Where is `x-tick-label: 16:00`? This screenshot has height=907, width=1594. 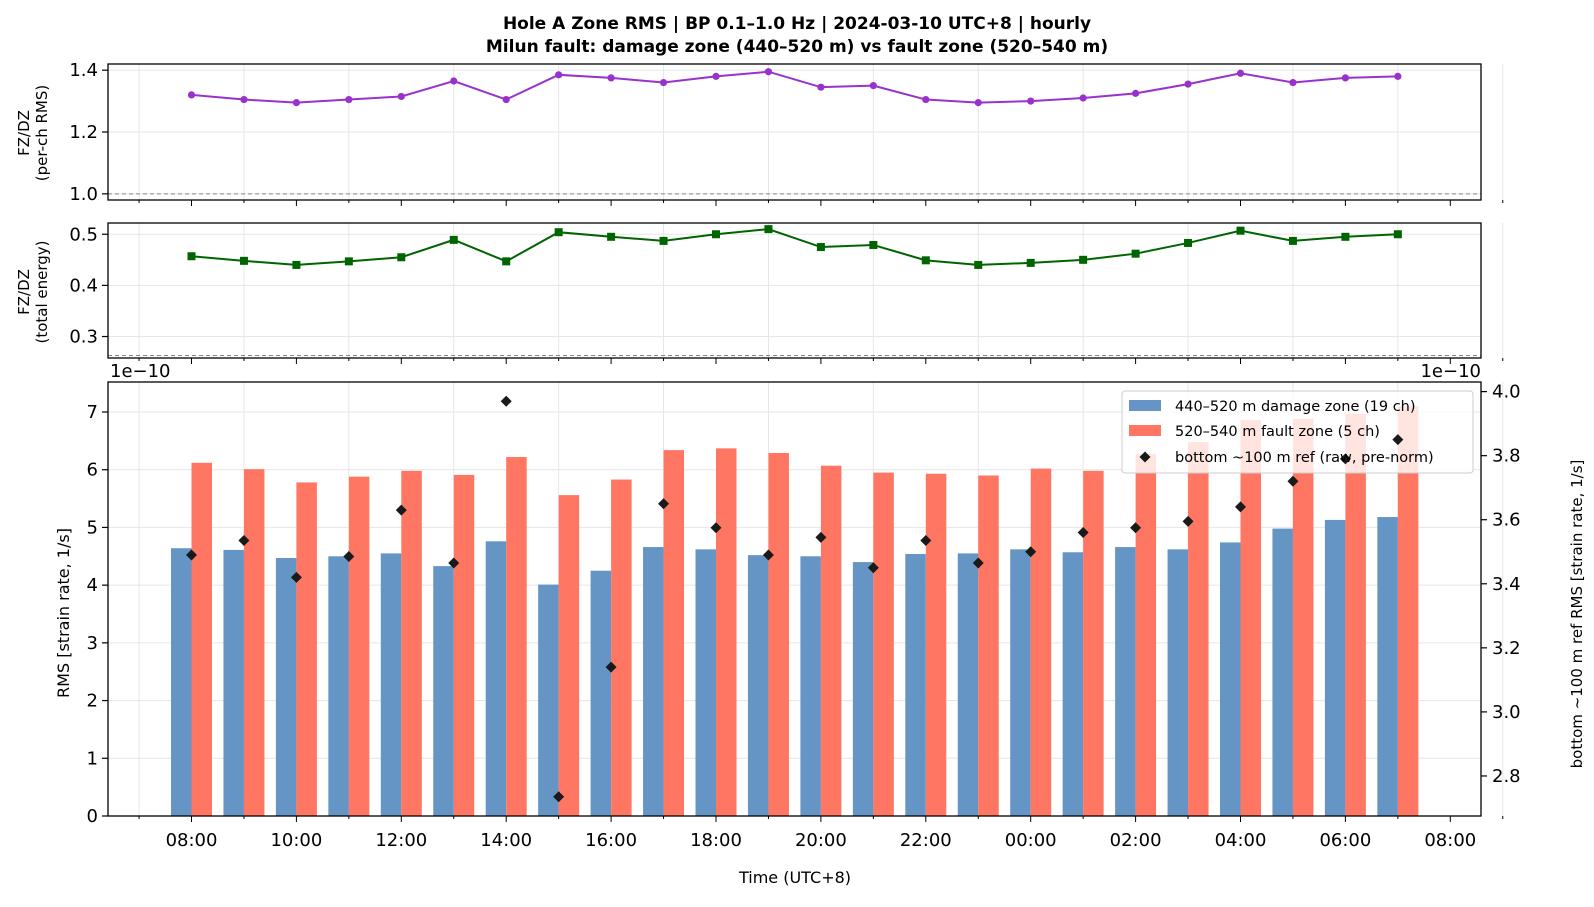 x-tick-label: 16:00 is located at coordinates (611, 840).